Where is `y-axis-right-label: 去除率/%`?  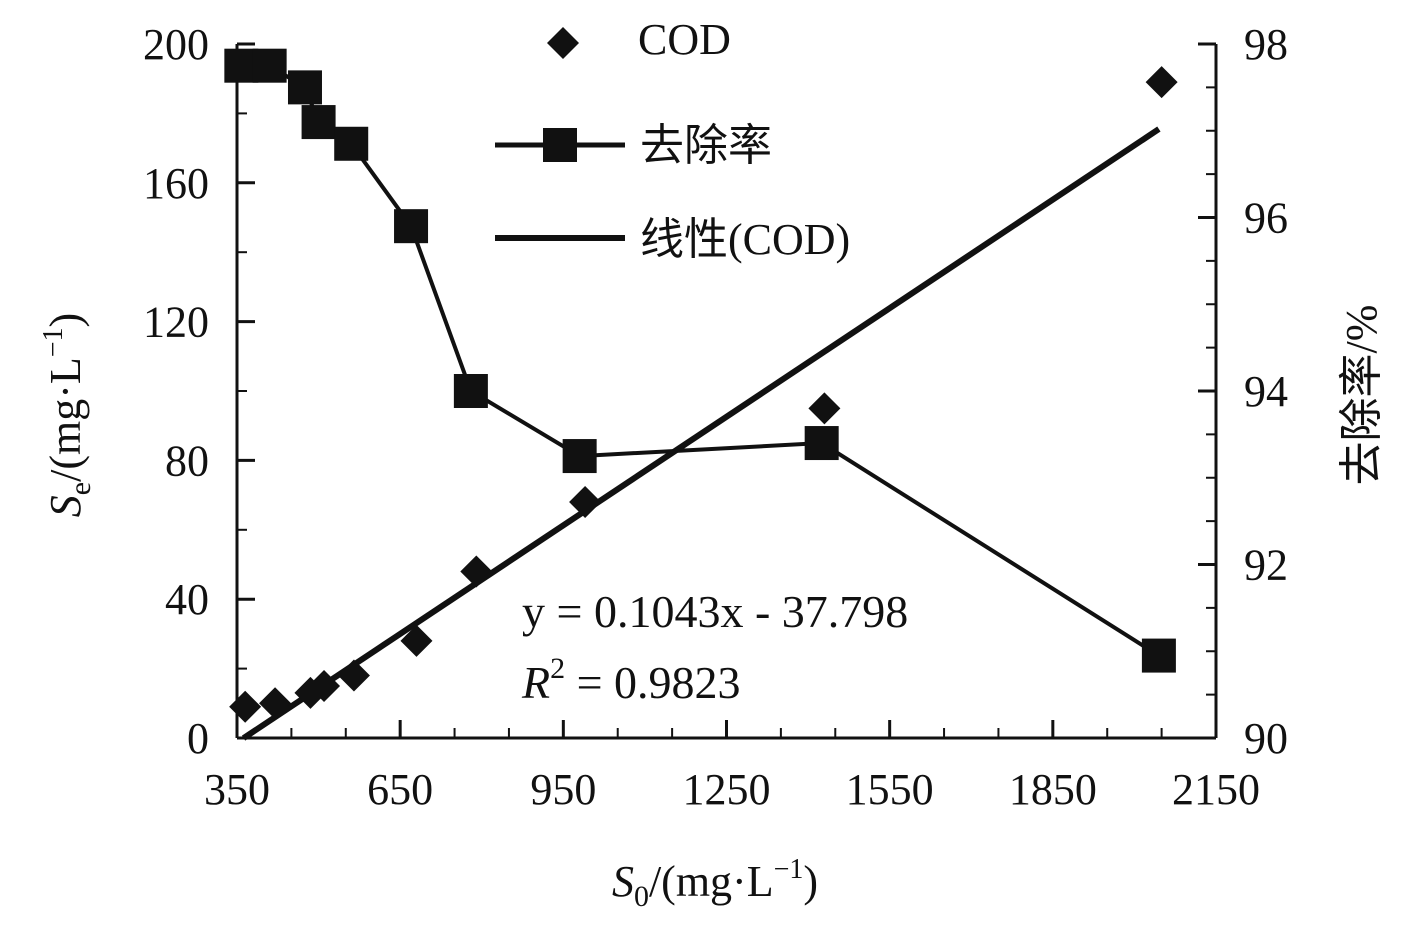 y-axis-right-label: 去除率/% is located at coordinates (1361, 395).